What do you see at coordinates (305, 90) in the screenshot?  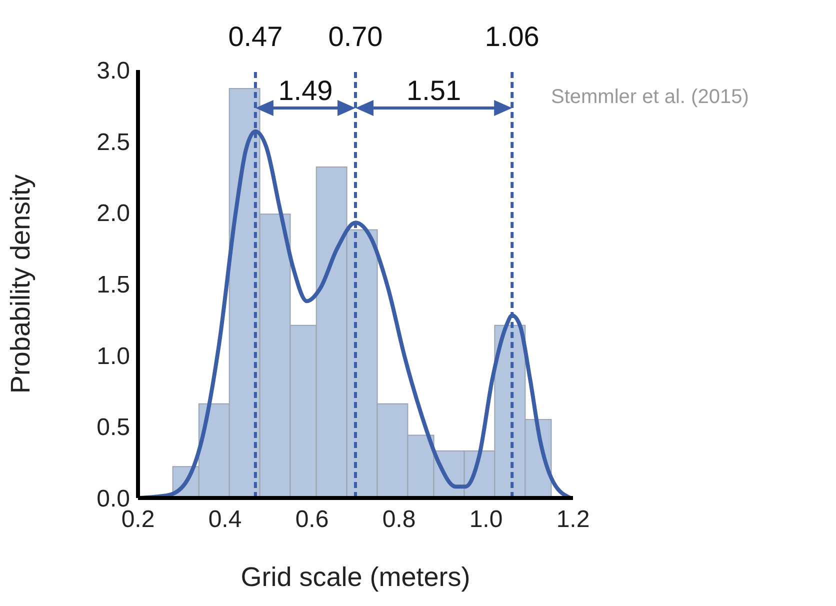 I see `annotation: 1.49` at bounding box center [305, 90].